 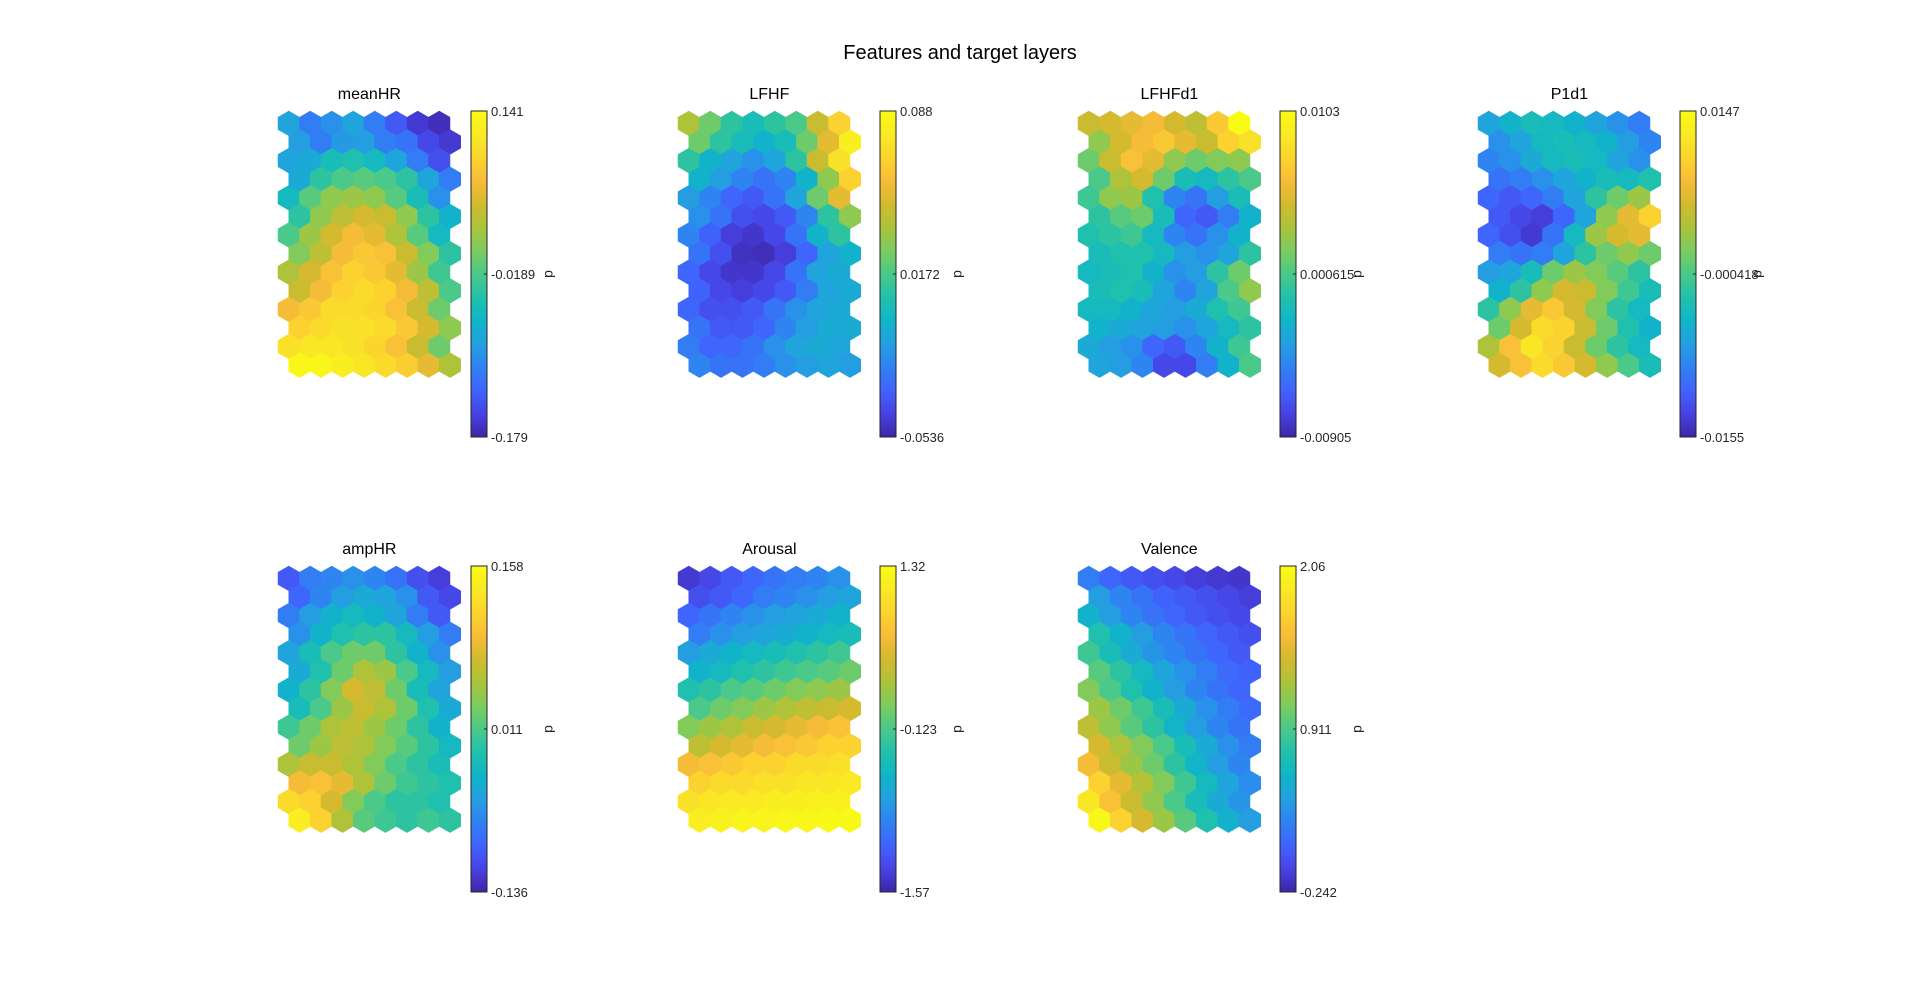 I want to click on colorbar-tick-label: -0.123, so click(x=918, y=729).